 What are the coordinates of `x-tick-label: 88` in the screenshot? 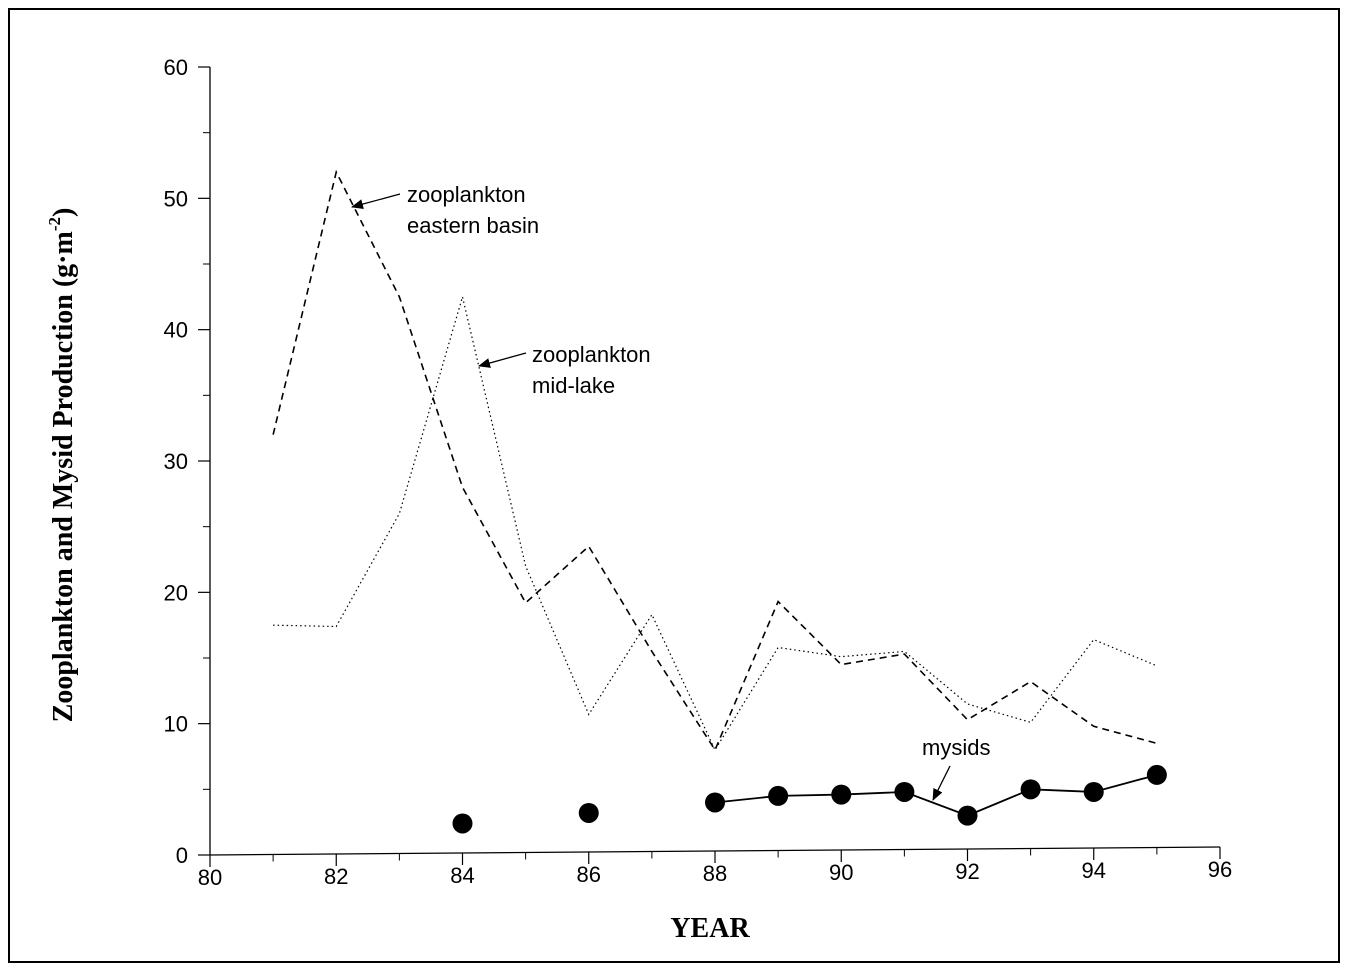 It's located at (715, 873).